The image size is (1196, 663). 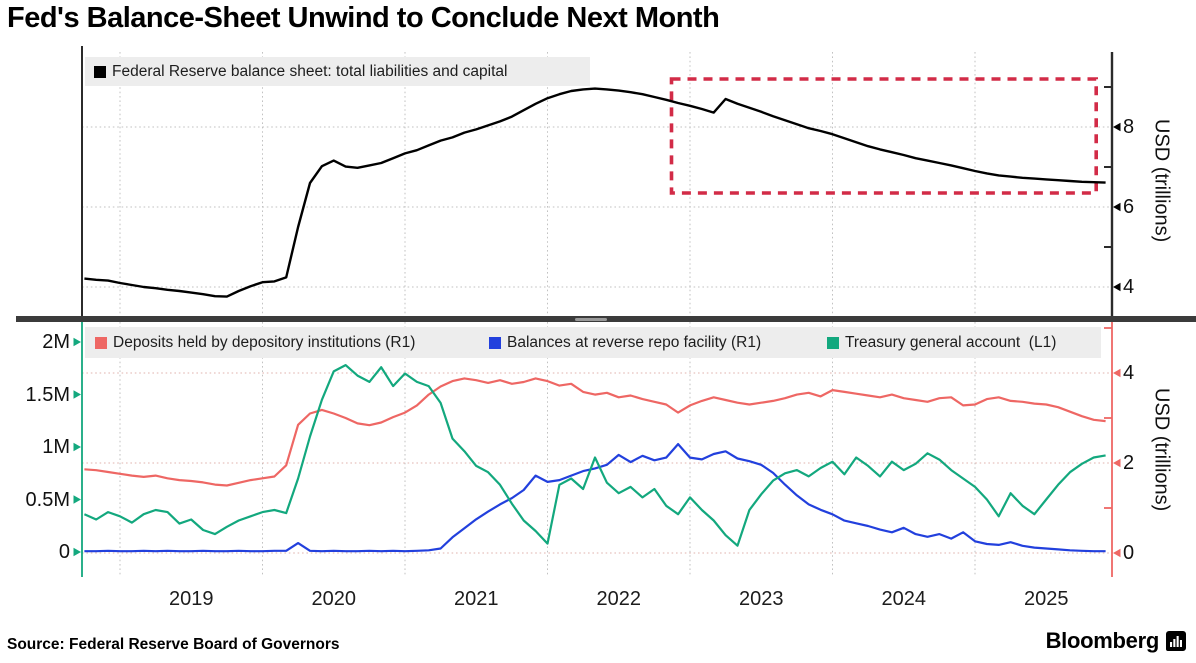 I want to click on y-tick-label-bottom-left: 0, so click(x=64, y=552).